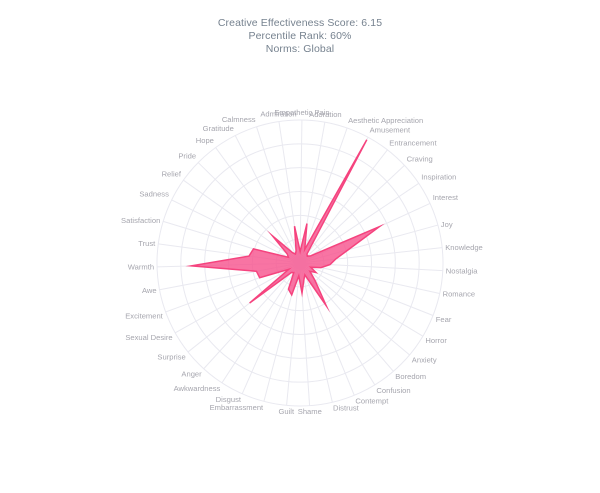 This screenshot has width=600, height=493. Describe the element at coordinates (420, 158) in the screenshot. I see `axis-label-craving: Craving` at that location.